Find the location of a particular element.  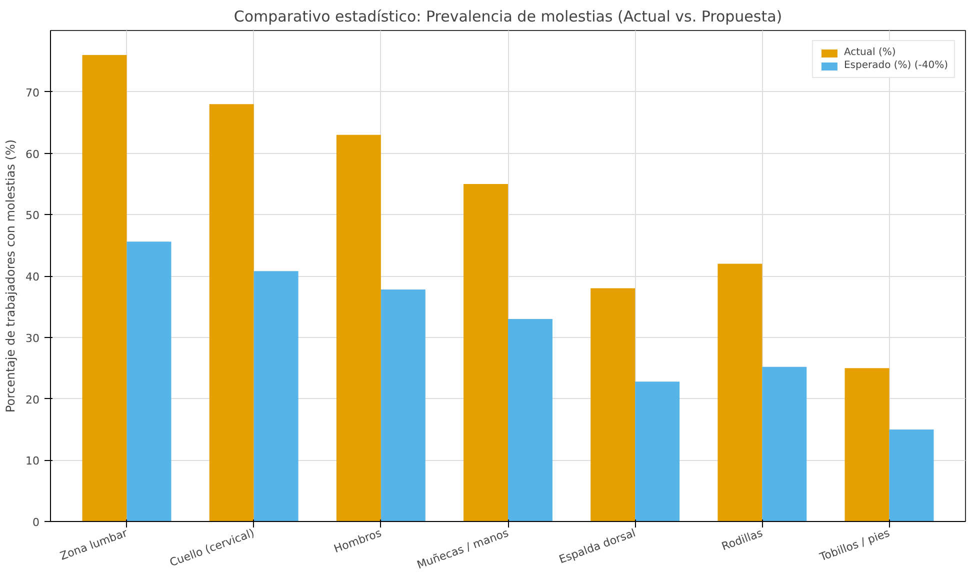

y-tick-label: 40 is located at coordinates (33, 277).